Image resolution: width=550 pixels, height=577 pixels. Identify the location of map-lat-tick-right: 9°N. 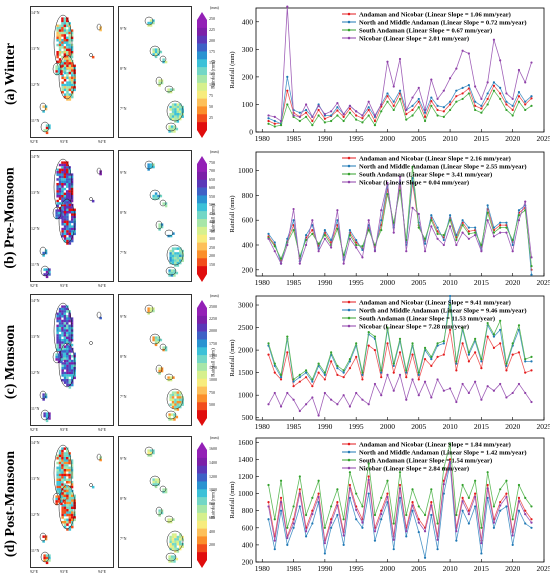
(123, 172).